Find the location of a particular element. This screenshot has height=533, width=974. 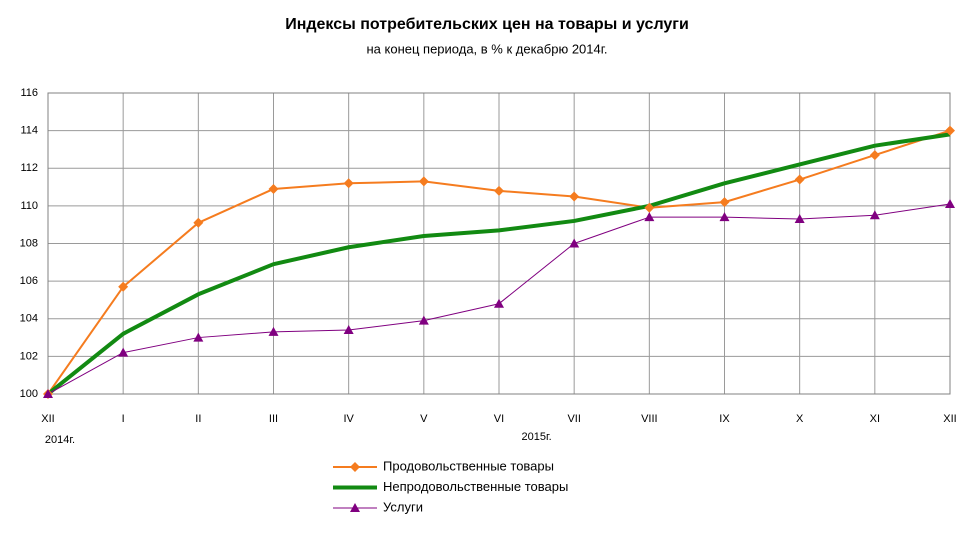

y-tick-label: 108 is located at coordinates (29, 243).